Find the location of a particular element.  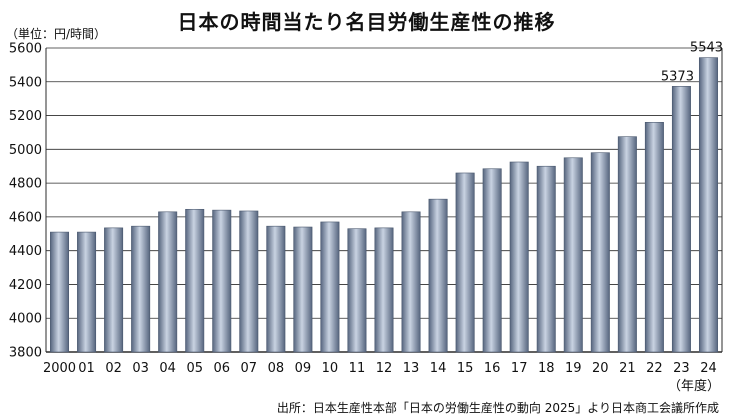

x-tick-label: 13 is located at coordinates (411, 368).